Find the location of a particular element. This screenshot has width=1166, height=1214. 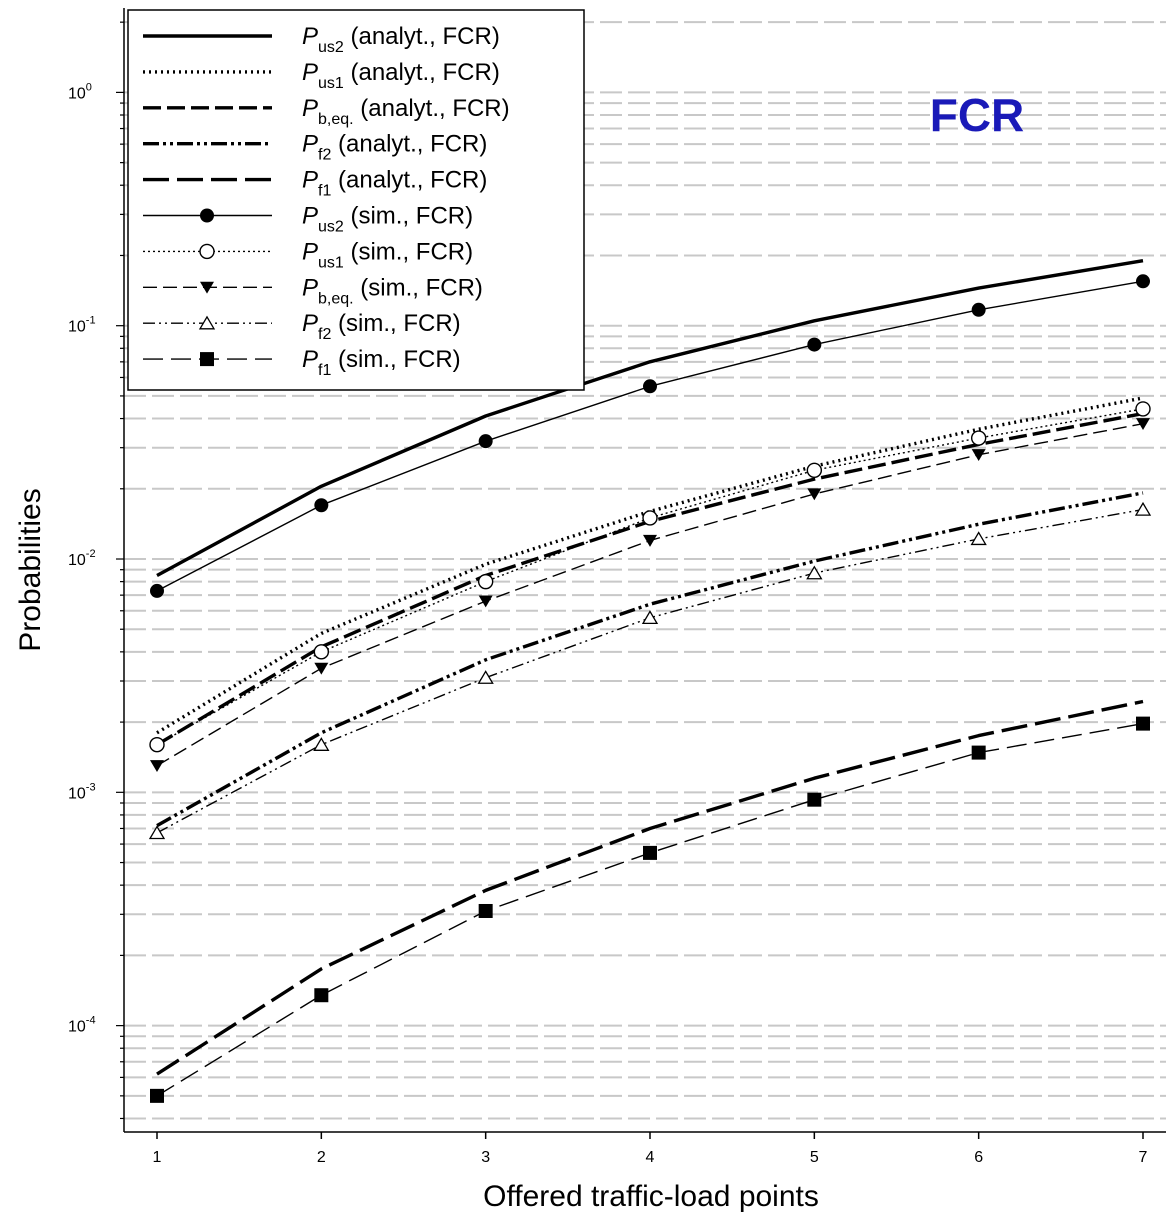

legend-item: Pus1 (analyt., FCR) is located at coordinates (321, 75).